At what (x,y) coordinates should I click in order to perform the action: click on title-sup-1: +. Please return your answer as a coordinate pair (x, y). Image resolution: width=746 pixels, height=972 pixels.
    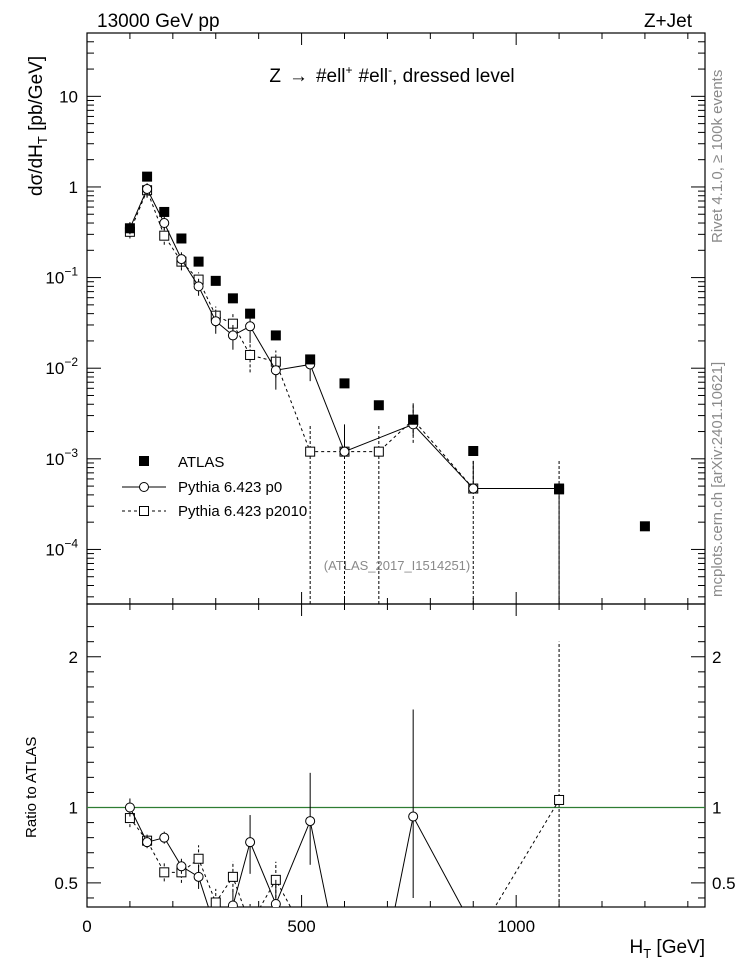
    Looking at the image, I should click on (349, 70).